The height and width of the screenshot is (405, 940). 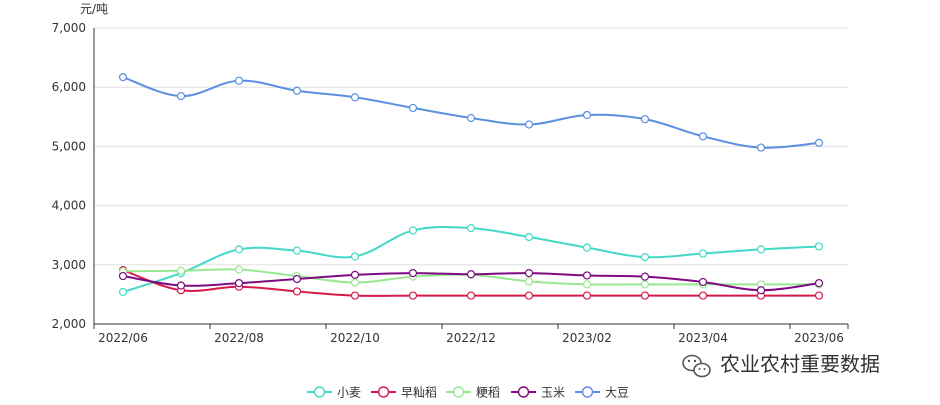 What do you see at coordinates (488, 393) in the screenshot?
I see `legend-label: 粳稻` at bounding box center [488, 393].